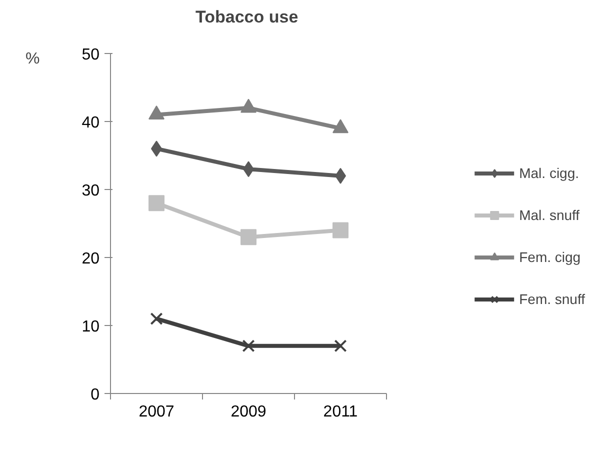  Describe the element at coordinates (33, 59) in the screenshot. I see `y-axis-title: %` at that location.